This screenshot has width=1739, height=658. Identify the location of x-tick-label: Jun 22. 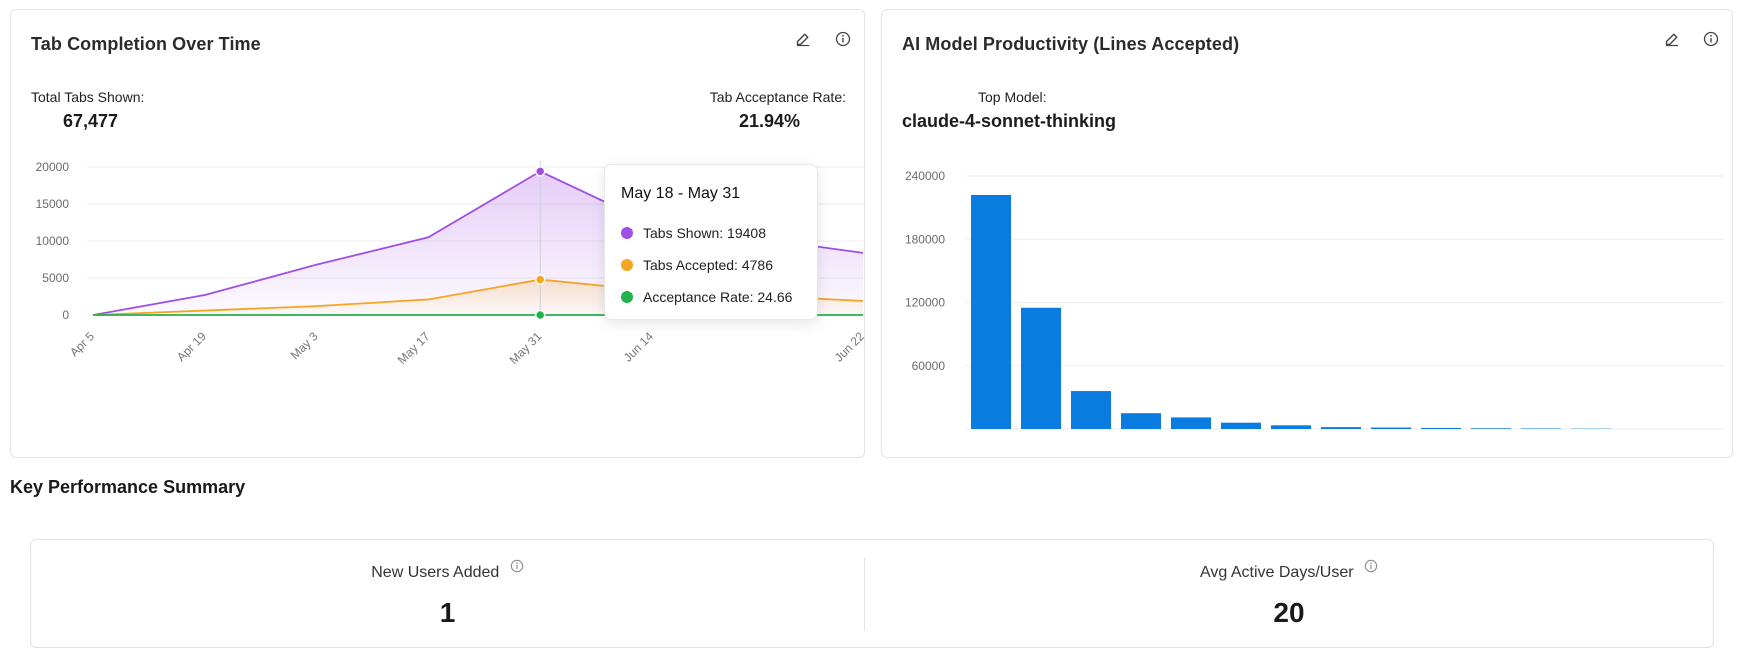
(849, 347).